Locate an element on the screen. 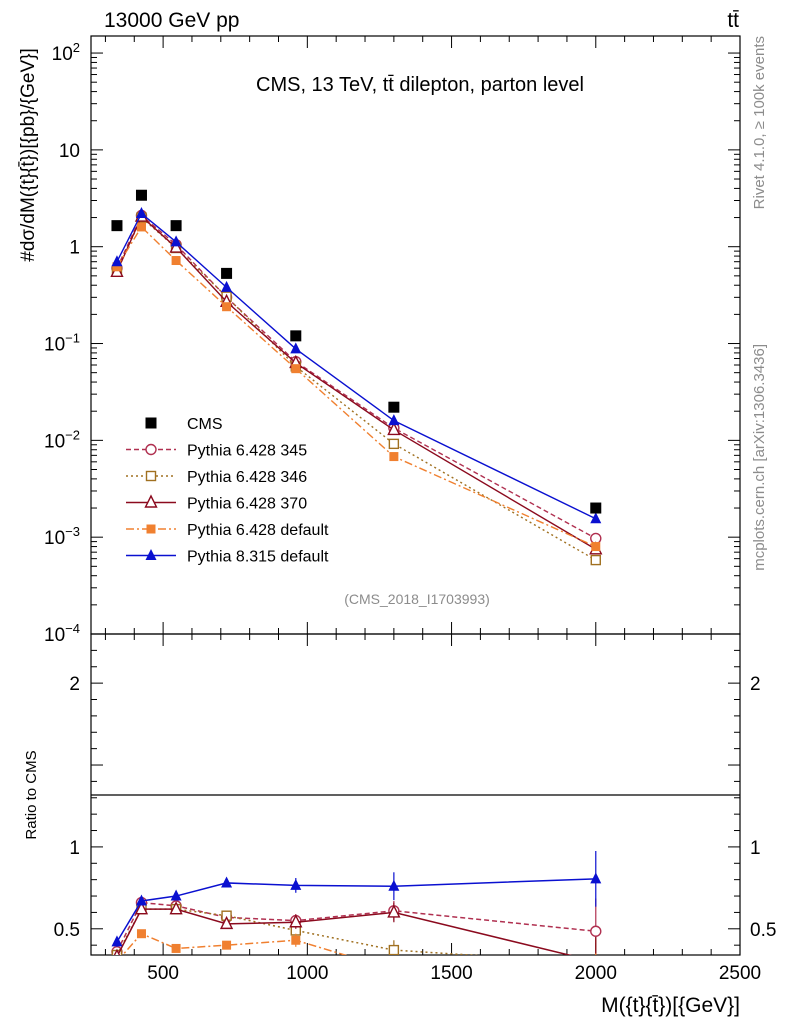 Image resolution: width=786 pixels, height=1024 pixels. ratio-tick-label-left: 0.5 is located at coordinates (67, 930).